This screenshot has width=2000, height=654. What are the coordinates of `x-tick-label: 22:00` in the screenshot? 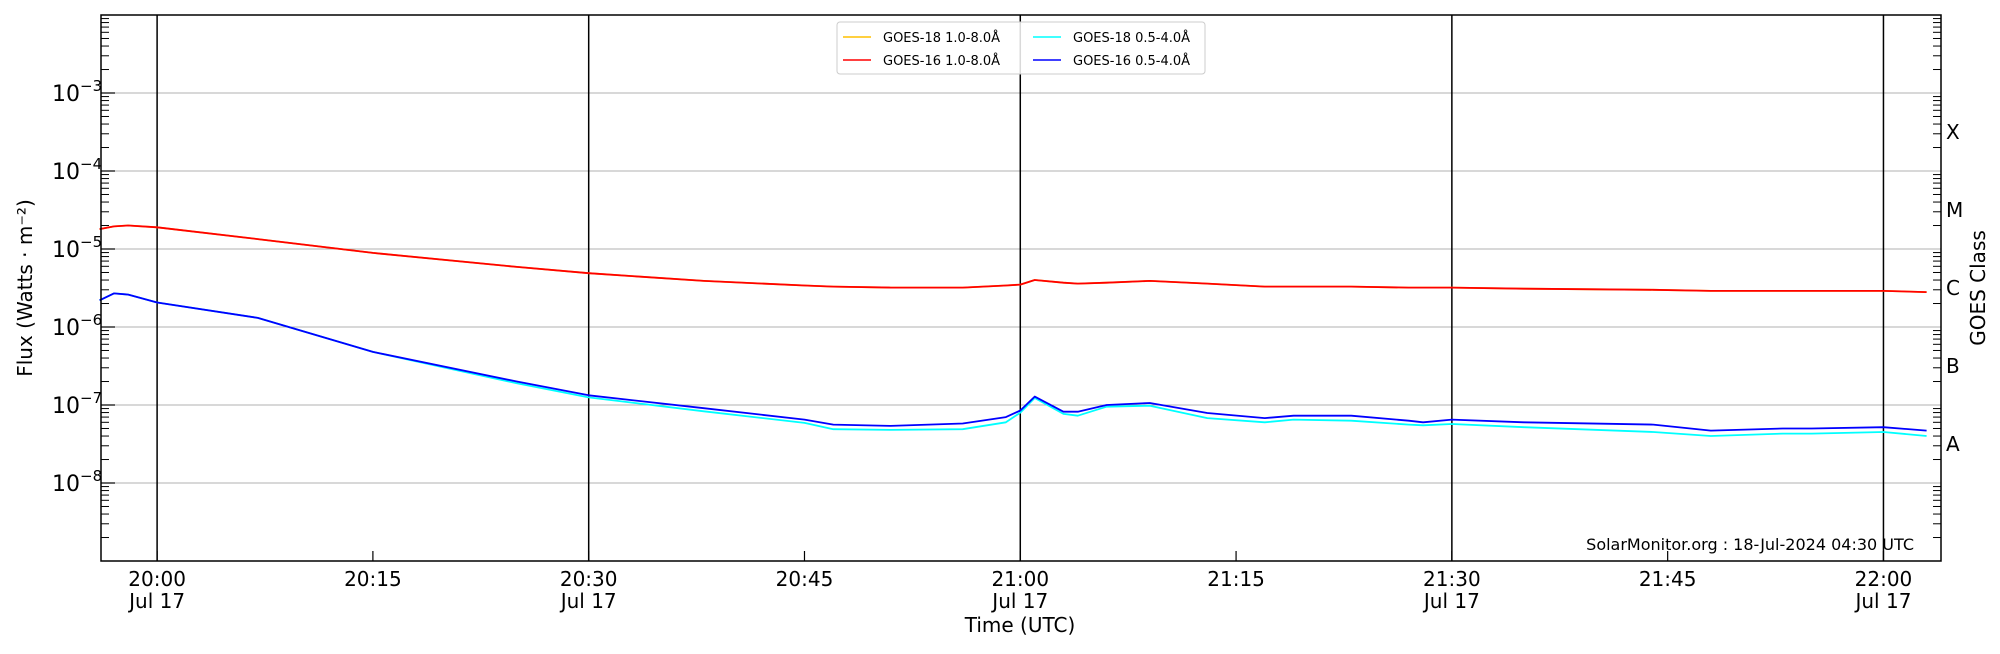 It's located at (1884, 579).